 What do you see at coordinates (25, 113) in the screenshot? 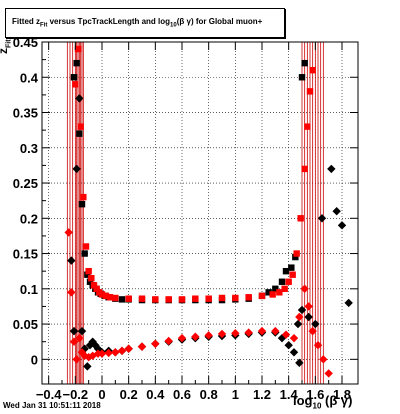
I see `y-tick-label: 0.35` at bounding box center [25, 113].